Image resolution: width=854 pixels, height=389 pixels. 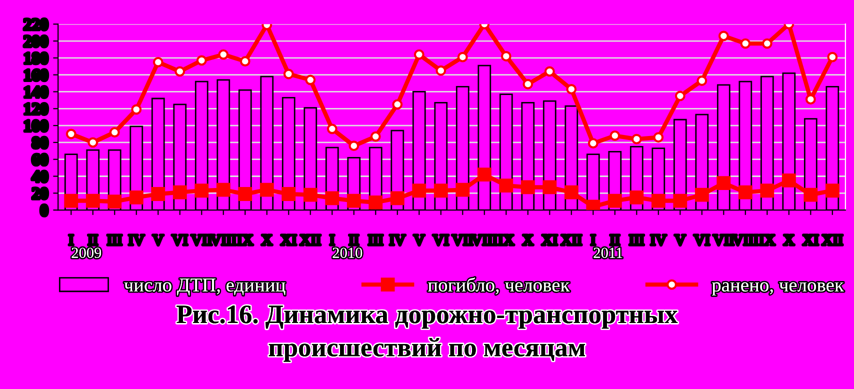 What do you see at coordinates (40, 176) in the screenshot?
I see `y-tick-label: 40` at bounding box center [40, 176].